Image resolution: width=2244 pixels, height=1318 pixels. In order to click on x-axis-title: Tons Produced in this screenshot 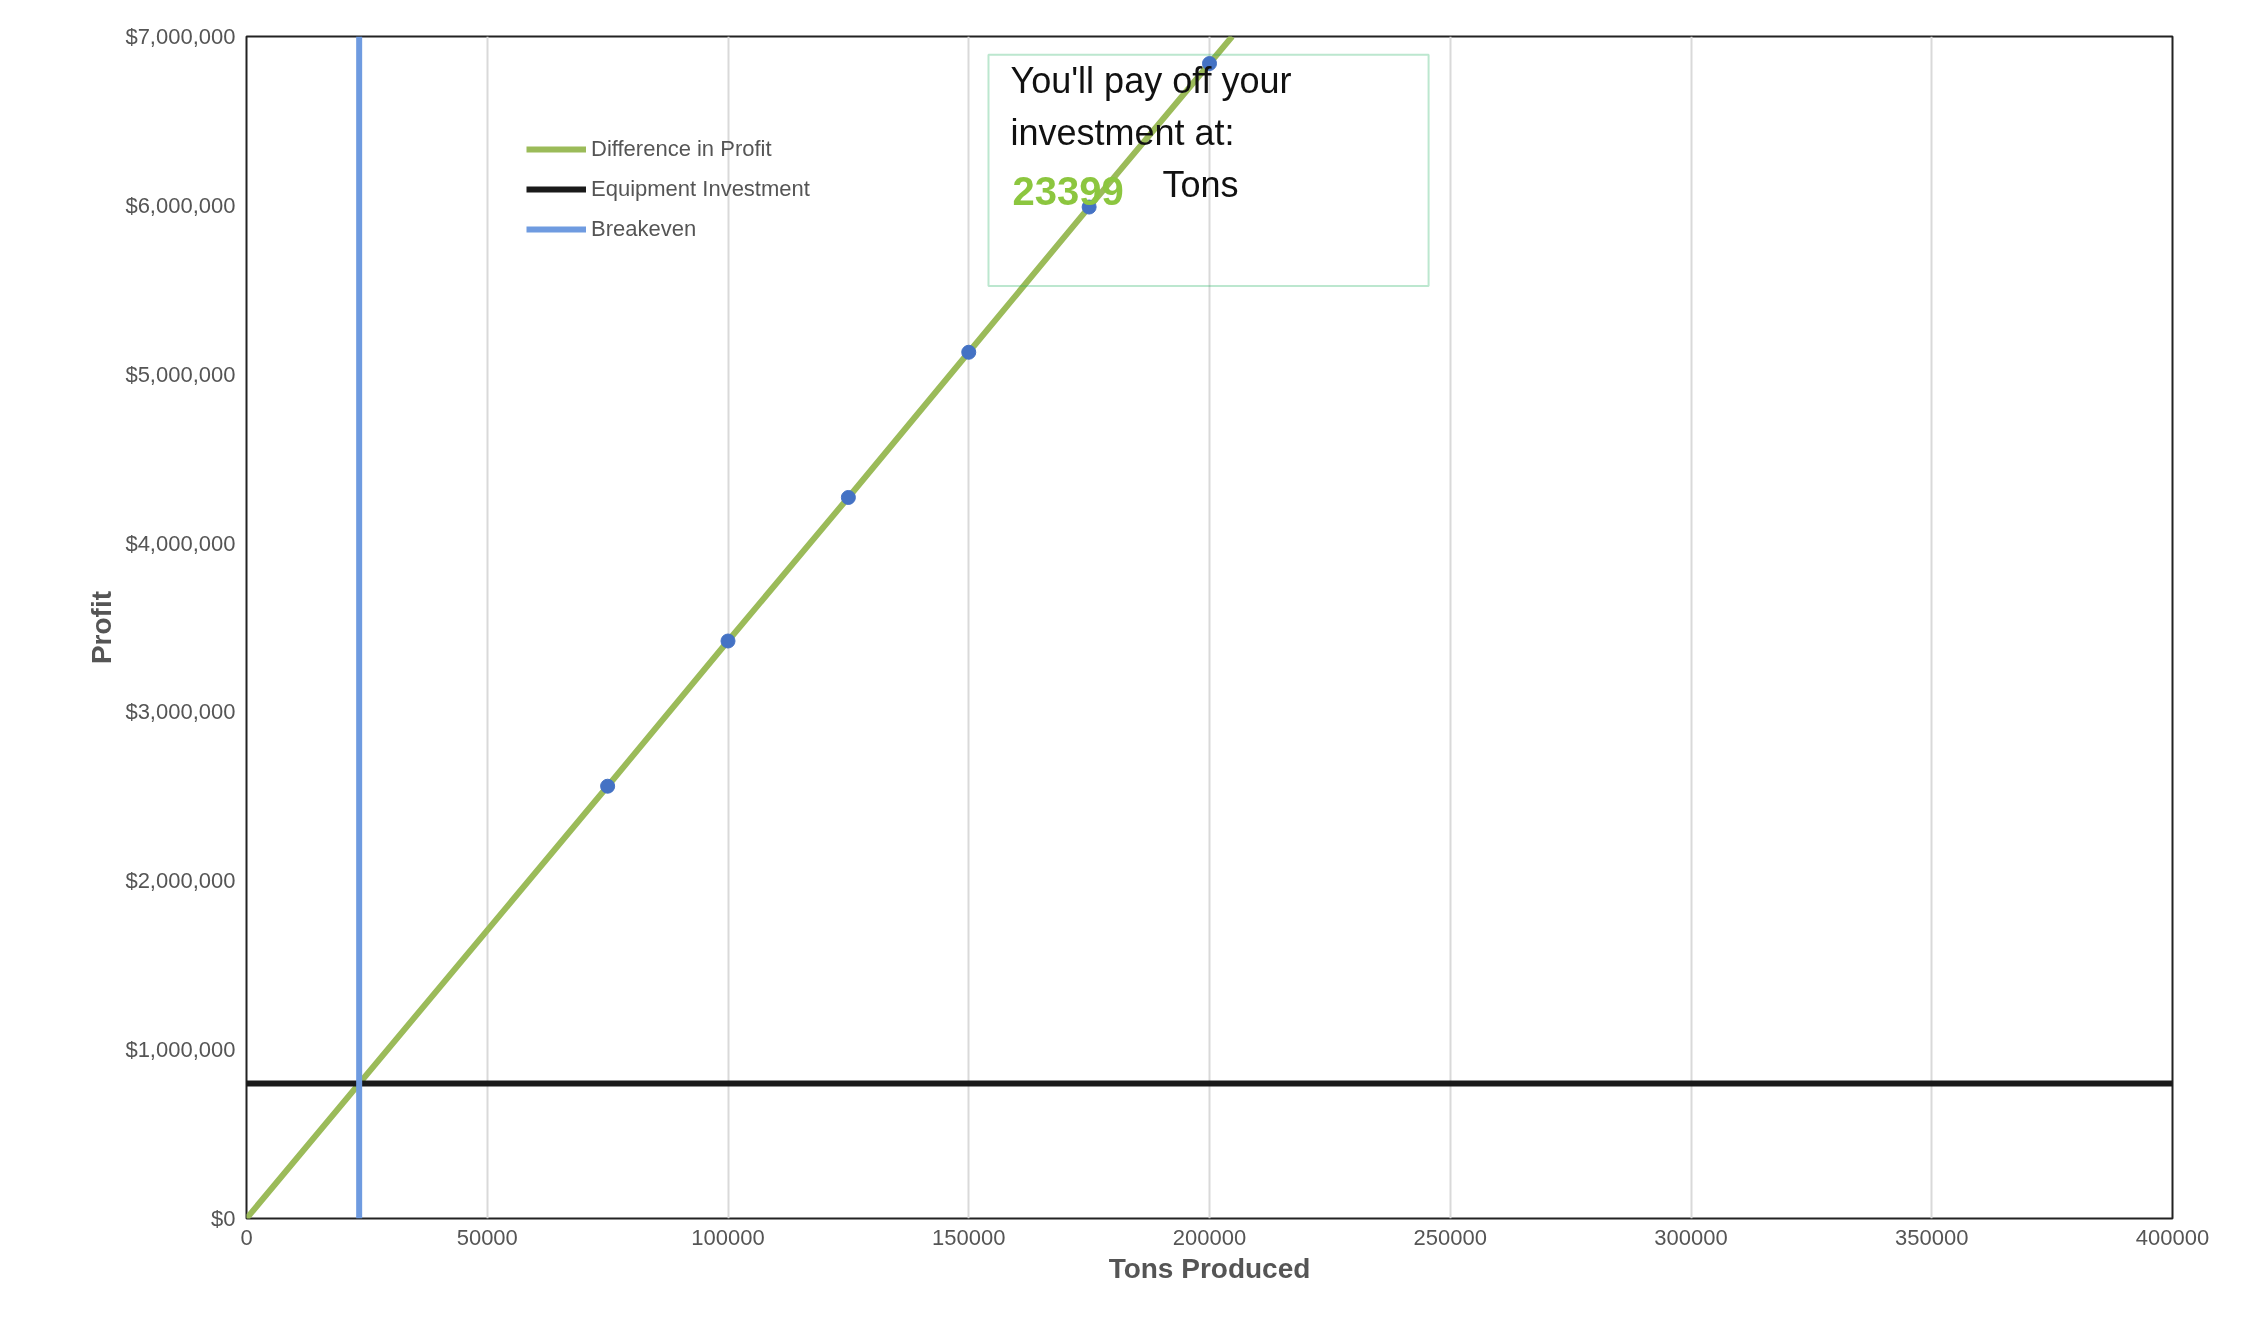, I will do `click(1209, 1268)`.